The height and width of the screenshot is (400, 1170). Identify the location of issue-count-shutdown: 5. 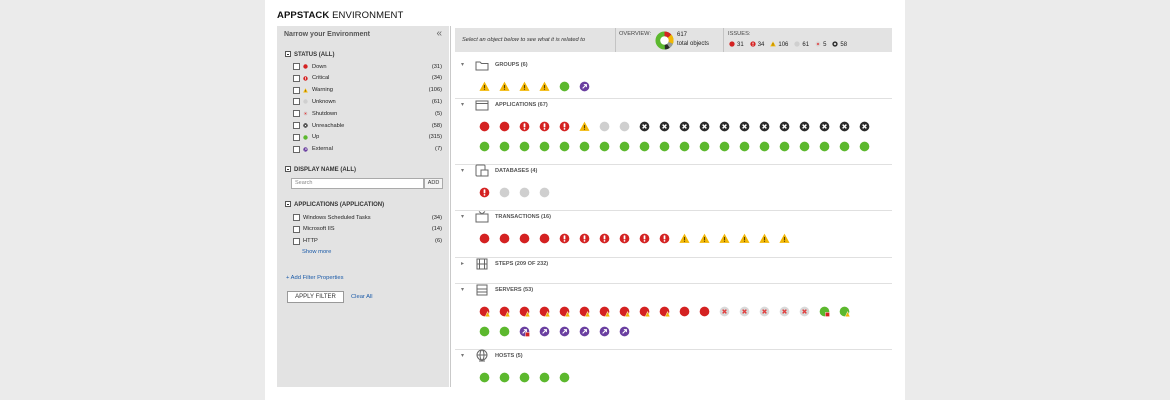
(820, 44).